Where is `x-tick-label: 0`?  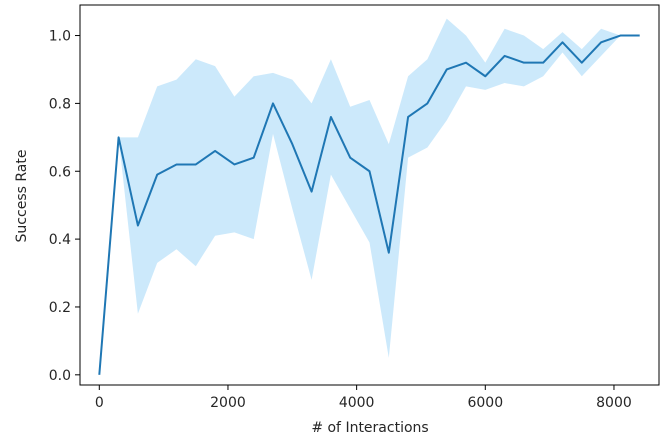
x-tick-label: 0 is located at coordinates (99, 403).